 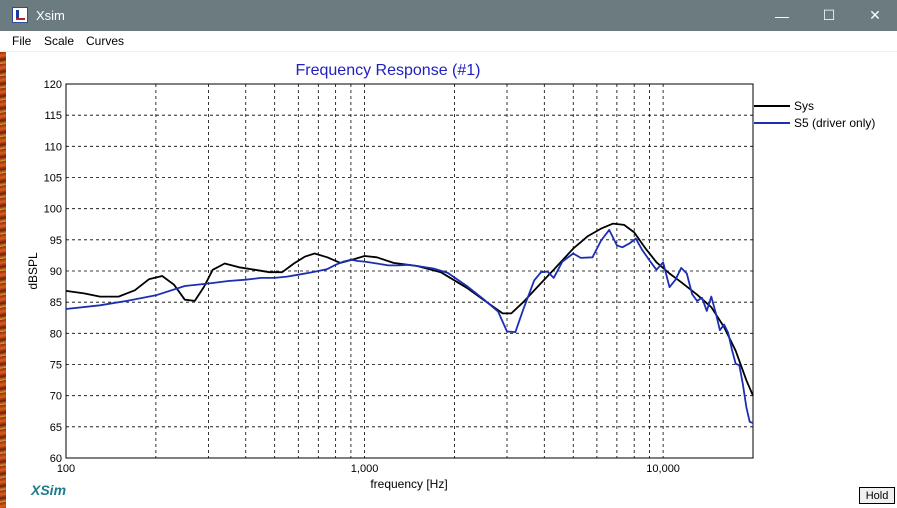 What do you see at coordinates (663, 469) in the screenshot?
I see `x-tick-label: 10,000` at bounding box center [663, 469].